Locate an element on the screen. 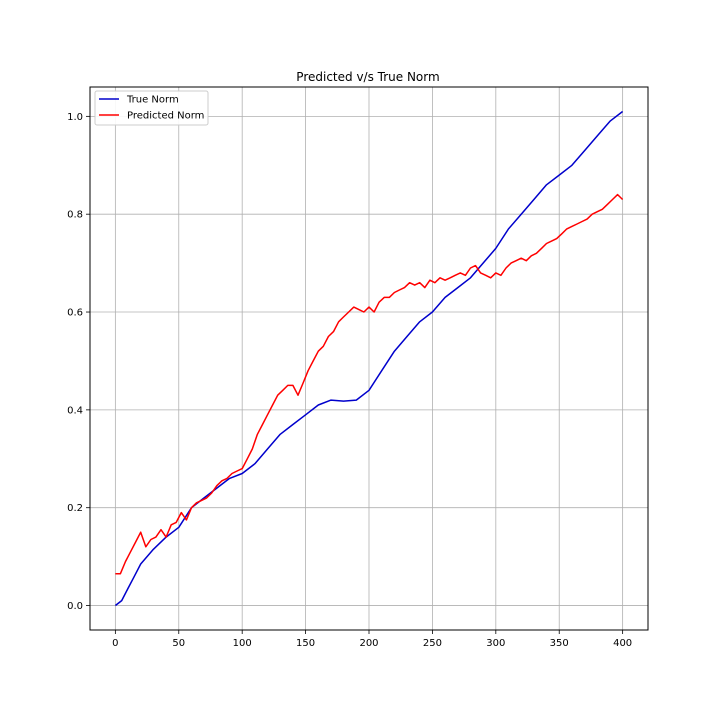 The width and height of the screenshot is (720, 720). y-tick-label: 0.2 is located at coordinates (75, 508).